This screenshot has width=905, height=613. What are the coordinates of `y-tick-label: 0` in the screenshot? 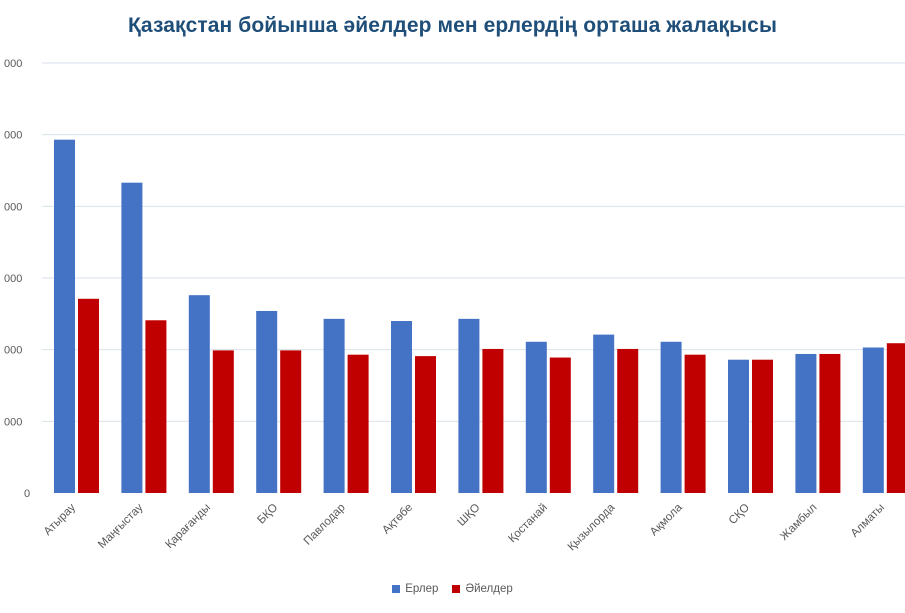 It's located at (27, 494).